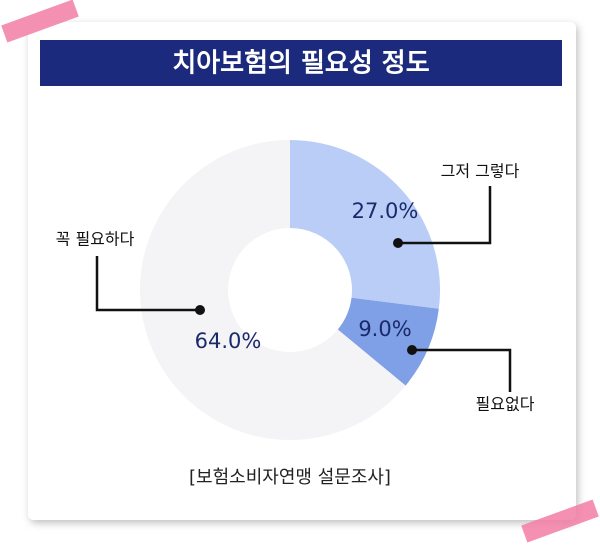 Image resolution: width=600 pixels, height=549 pixels. What do you see at coordinates (228, 341) in the screenshot?
I see `value-label: 64.0%` at bounding box center [228, 341].